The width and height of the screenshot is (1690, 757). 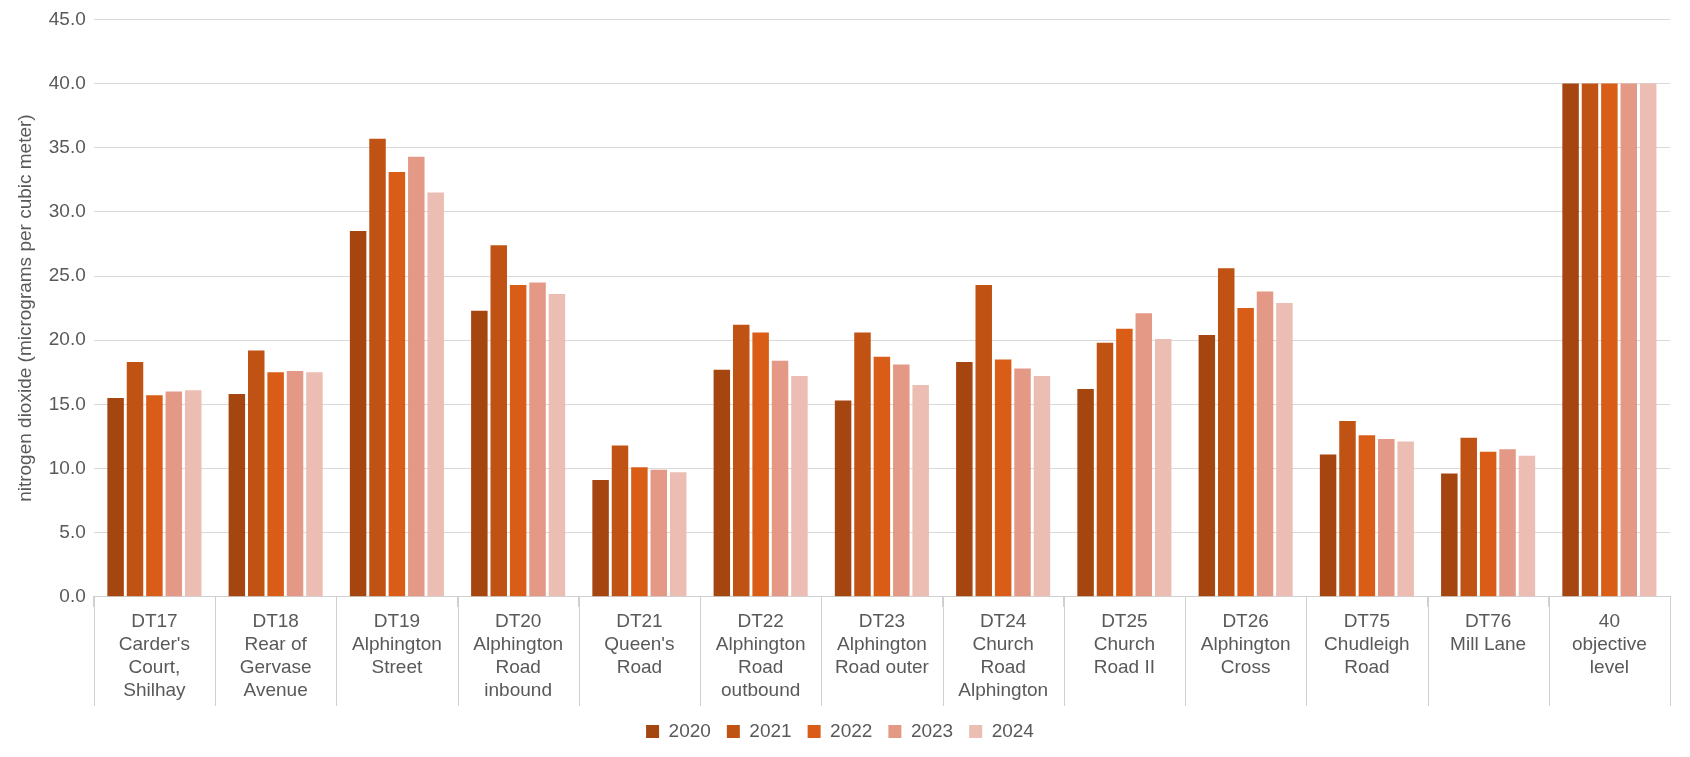 What do you see at coordinates (67, 211) in the screenshot?
I see `y-tick-label: 30.0` at bounding box center [67, 211].